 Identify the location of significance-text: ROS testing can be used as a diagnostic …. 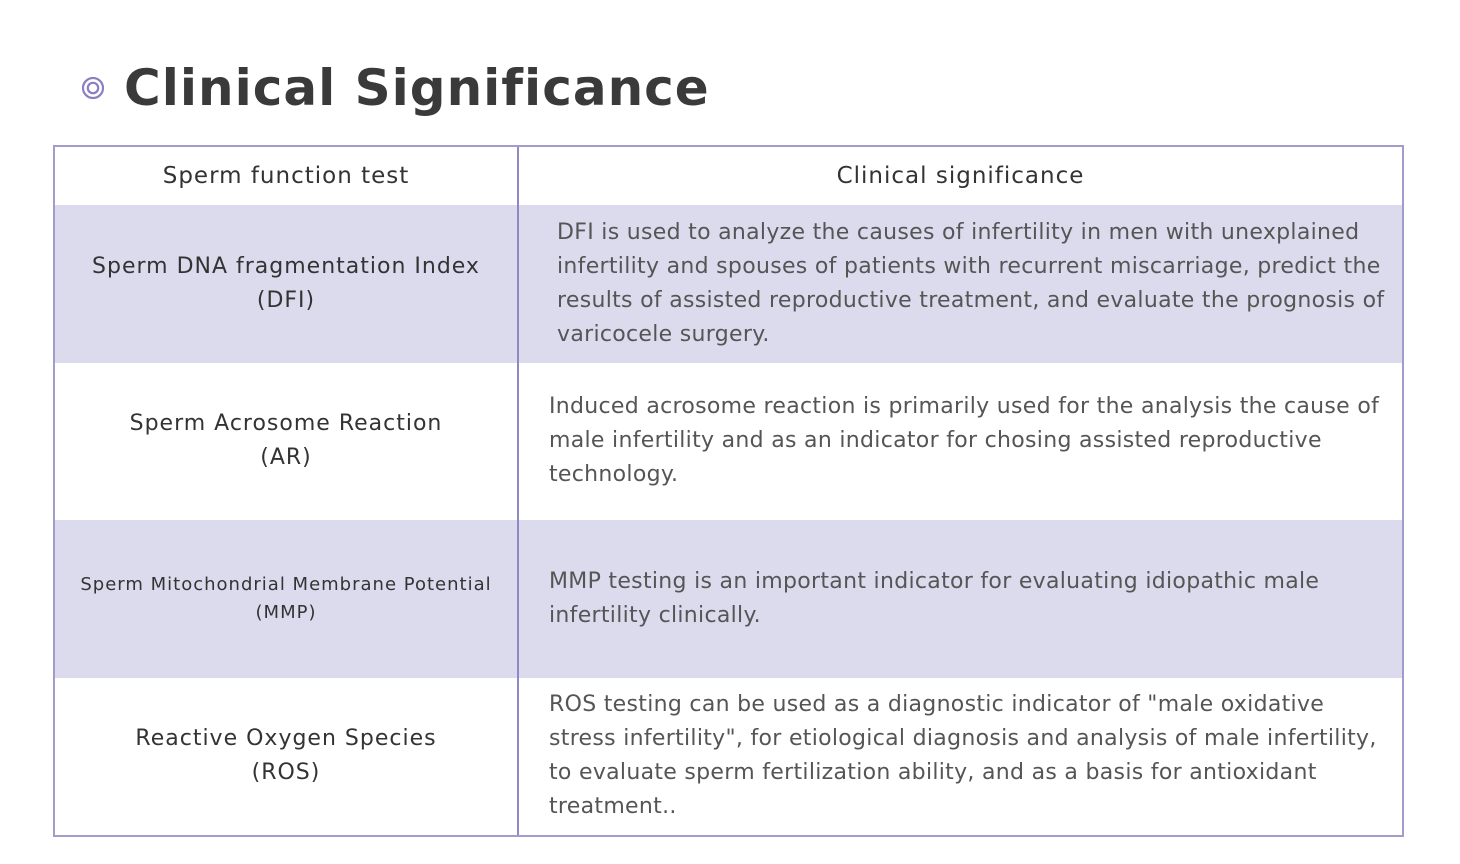
(960, 756).